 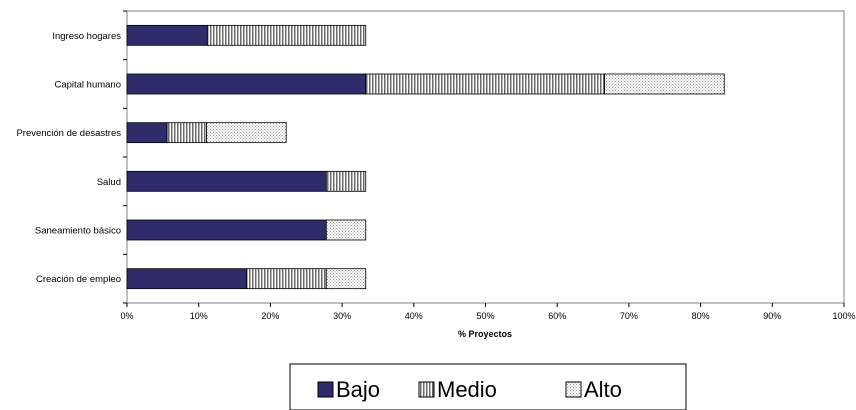 I want to click on x-tick-label: 80%, so click(x=701, y=316).